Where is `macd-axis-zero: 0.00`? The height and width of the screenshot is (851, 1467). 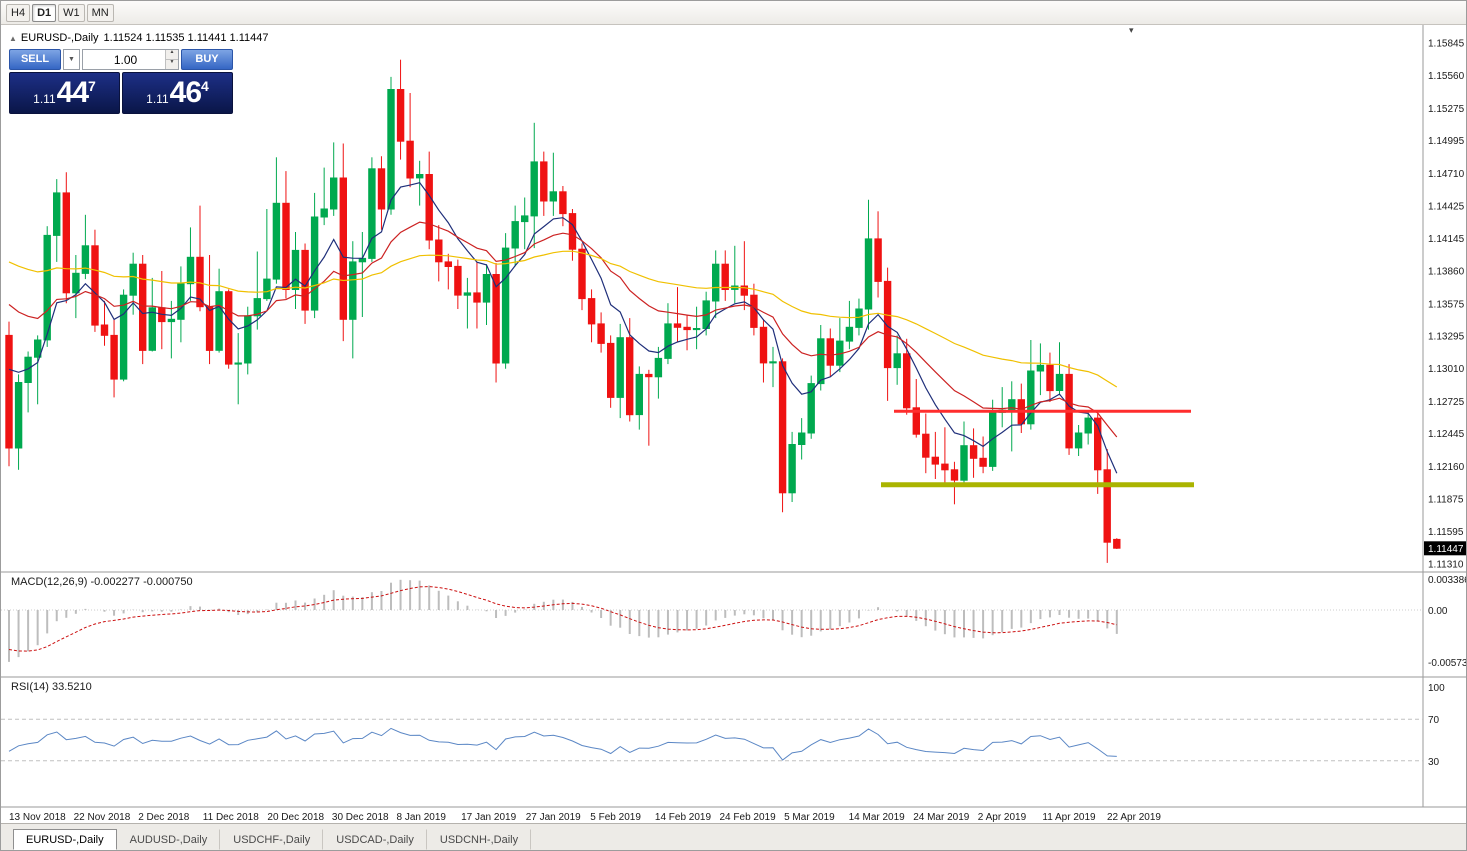
macd-axis-zero: 0.00 is located at coordinates (1438, 611).